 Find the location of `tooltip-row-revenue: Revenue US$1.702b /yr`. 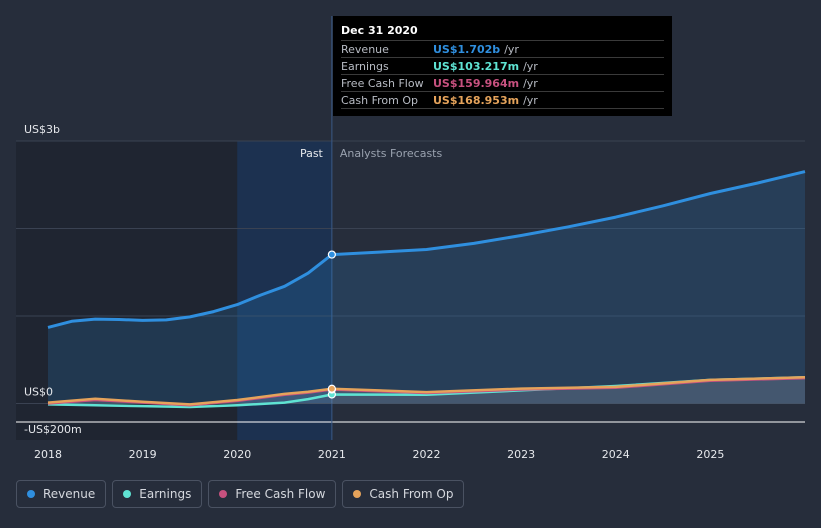

tooltip-row-revenue: Revenue US$1.702b /yr is located at coordinates (502, 49).